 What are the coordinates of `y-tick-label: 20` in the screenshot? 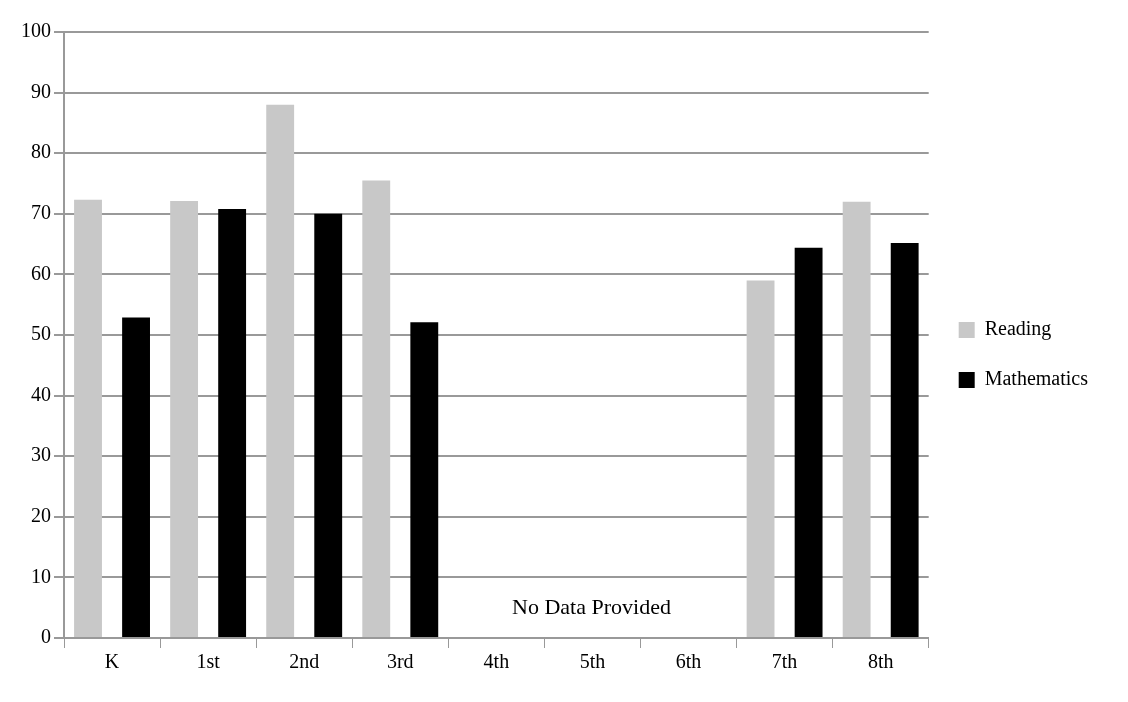 It's located at (41, 515).